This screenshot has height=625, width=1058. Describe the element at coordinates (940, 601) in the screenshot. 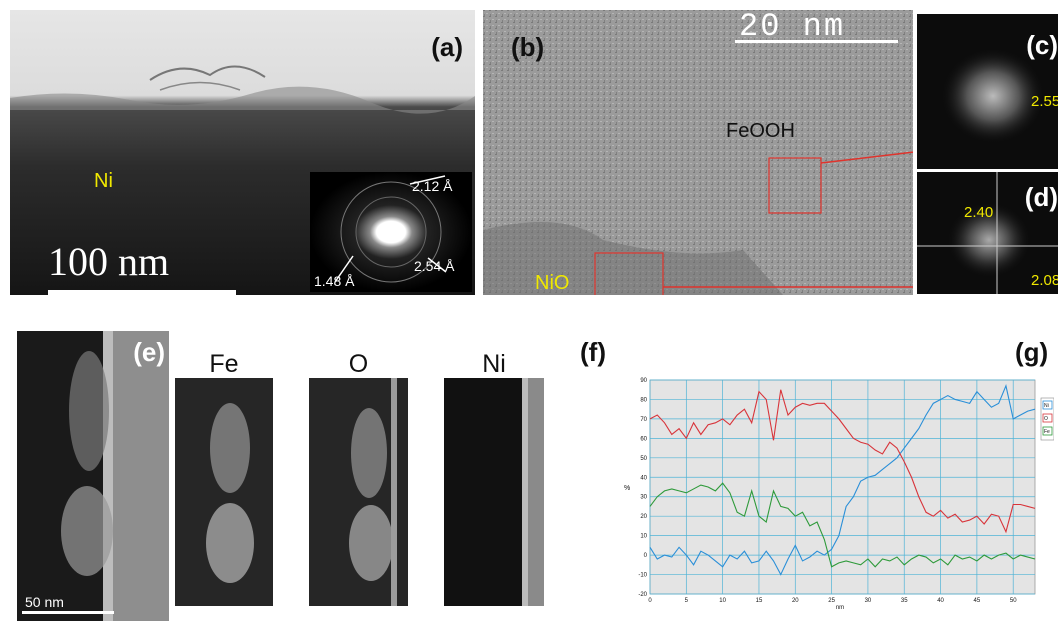

I see `x-tick-label: 40` at that location.